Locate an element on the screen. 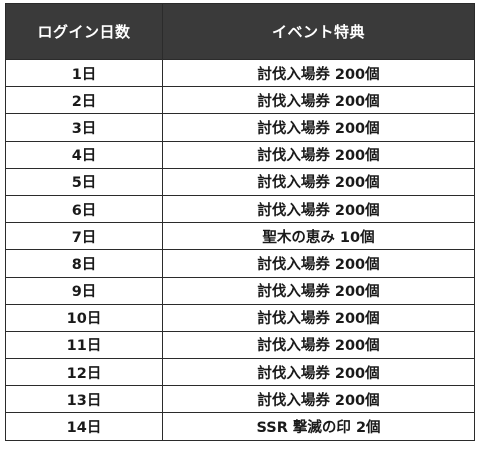 The height and width of the screenshot is (455, 479). table-row: 7日 聖木の恵み 10個 is located at coordinates (240, 236).